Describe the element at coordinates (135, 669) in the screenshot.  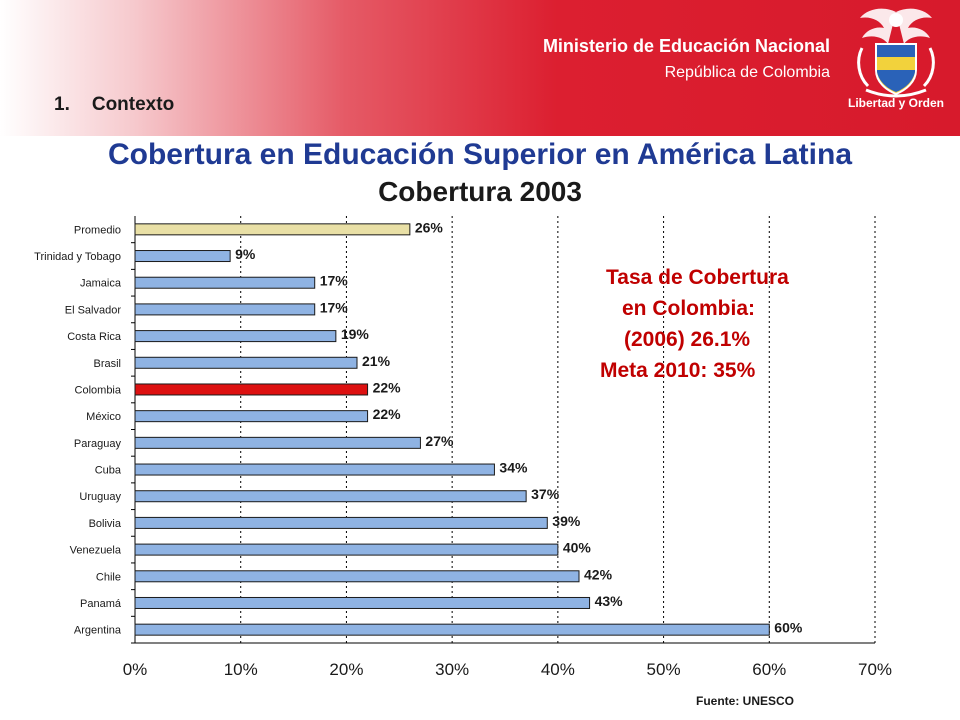
I see `x-tick-label: 0%` at that location.